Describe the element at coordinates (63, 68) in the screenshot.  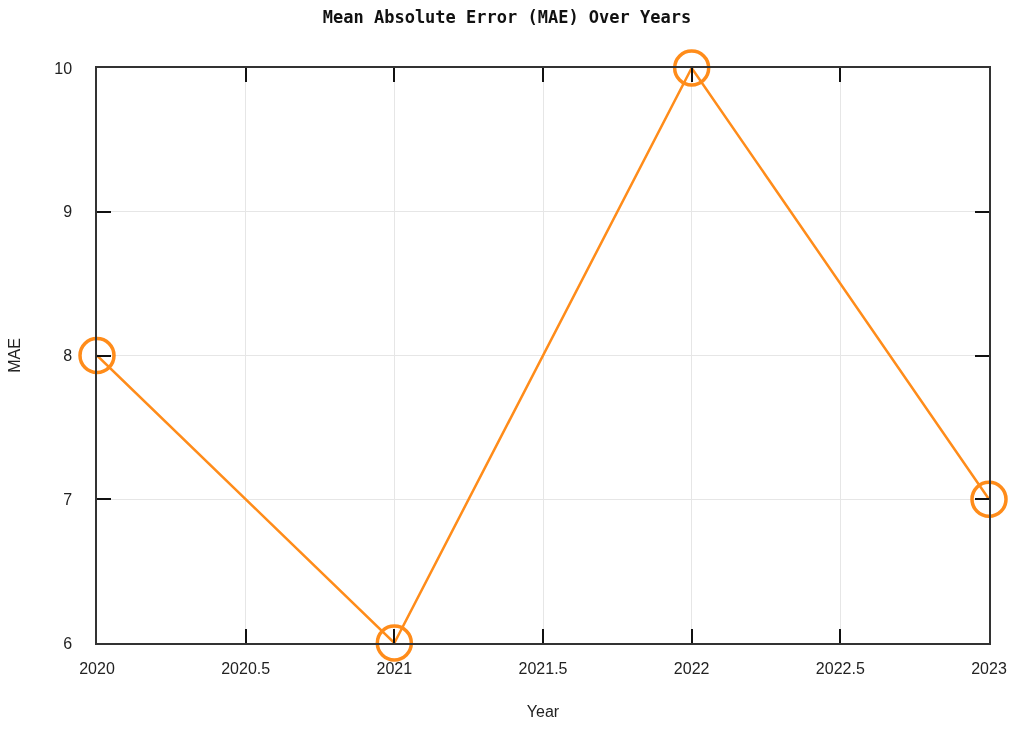
I see `y-tick-label: 10` at that location.